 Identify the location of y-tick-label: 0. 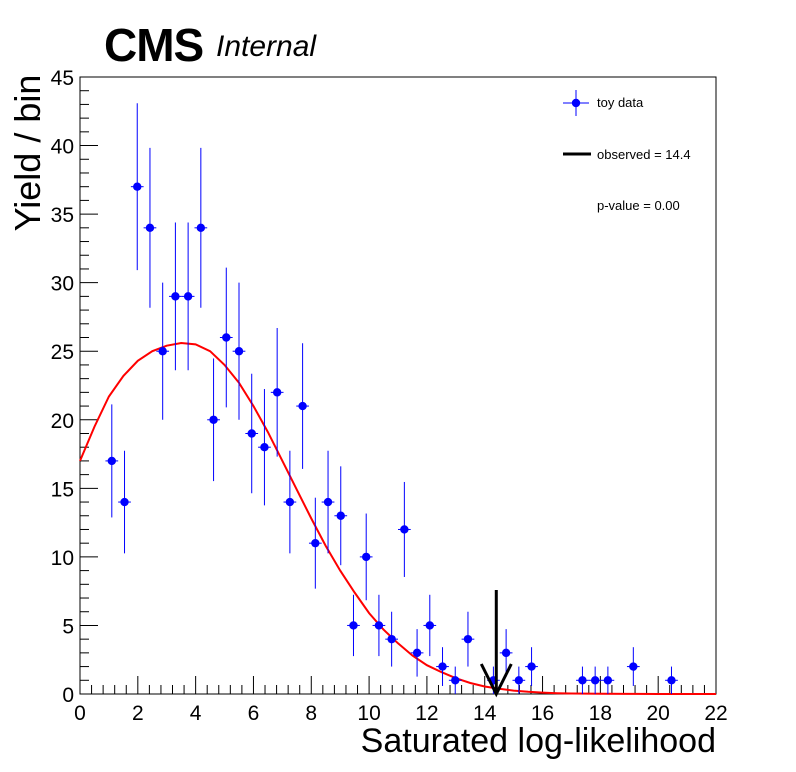
(68, 695).